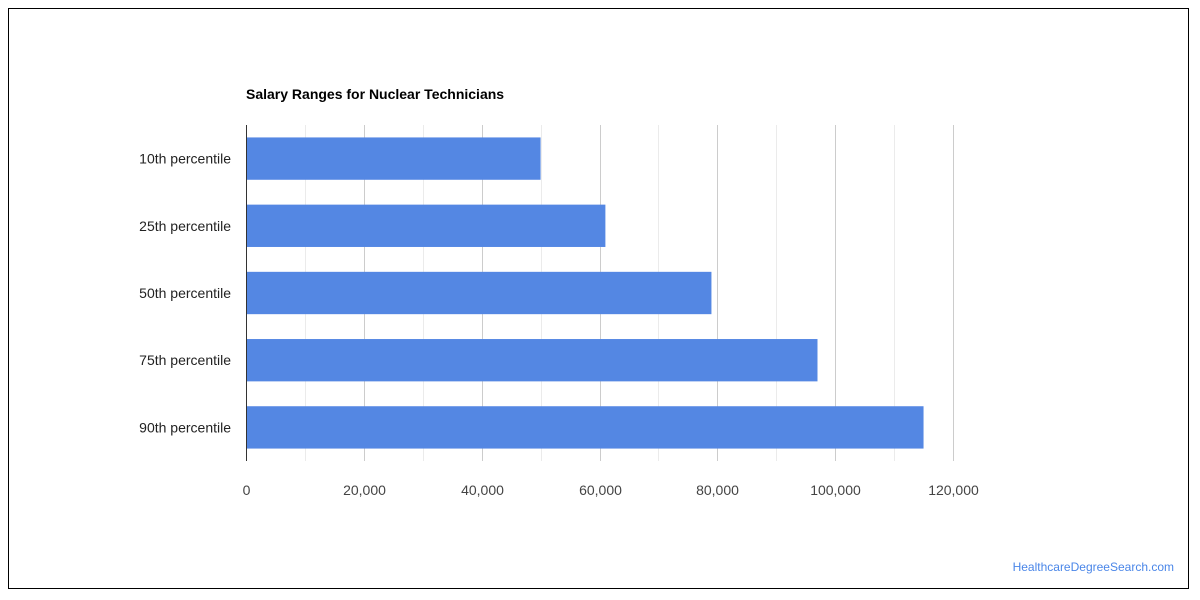 The height and width of the screenshot is (600, 1200). What do you see at coordinates (953, 490) in the screenshot?
I see `x-tick-label: 120,000` at bounding box center [953, 490].